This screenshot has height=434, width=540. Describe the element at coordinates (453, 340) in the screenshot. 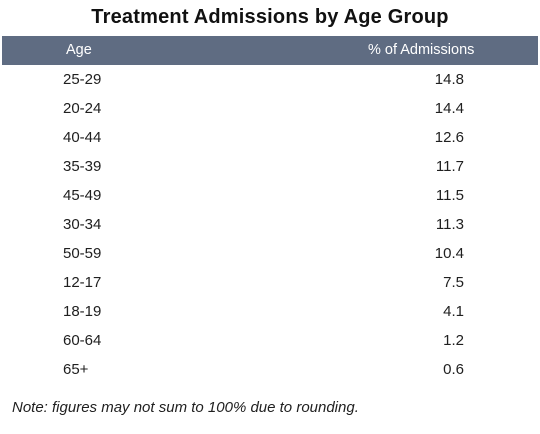

I see `admissions-percent-cell: 1.2` at that location.